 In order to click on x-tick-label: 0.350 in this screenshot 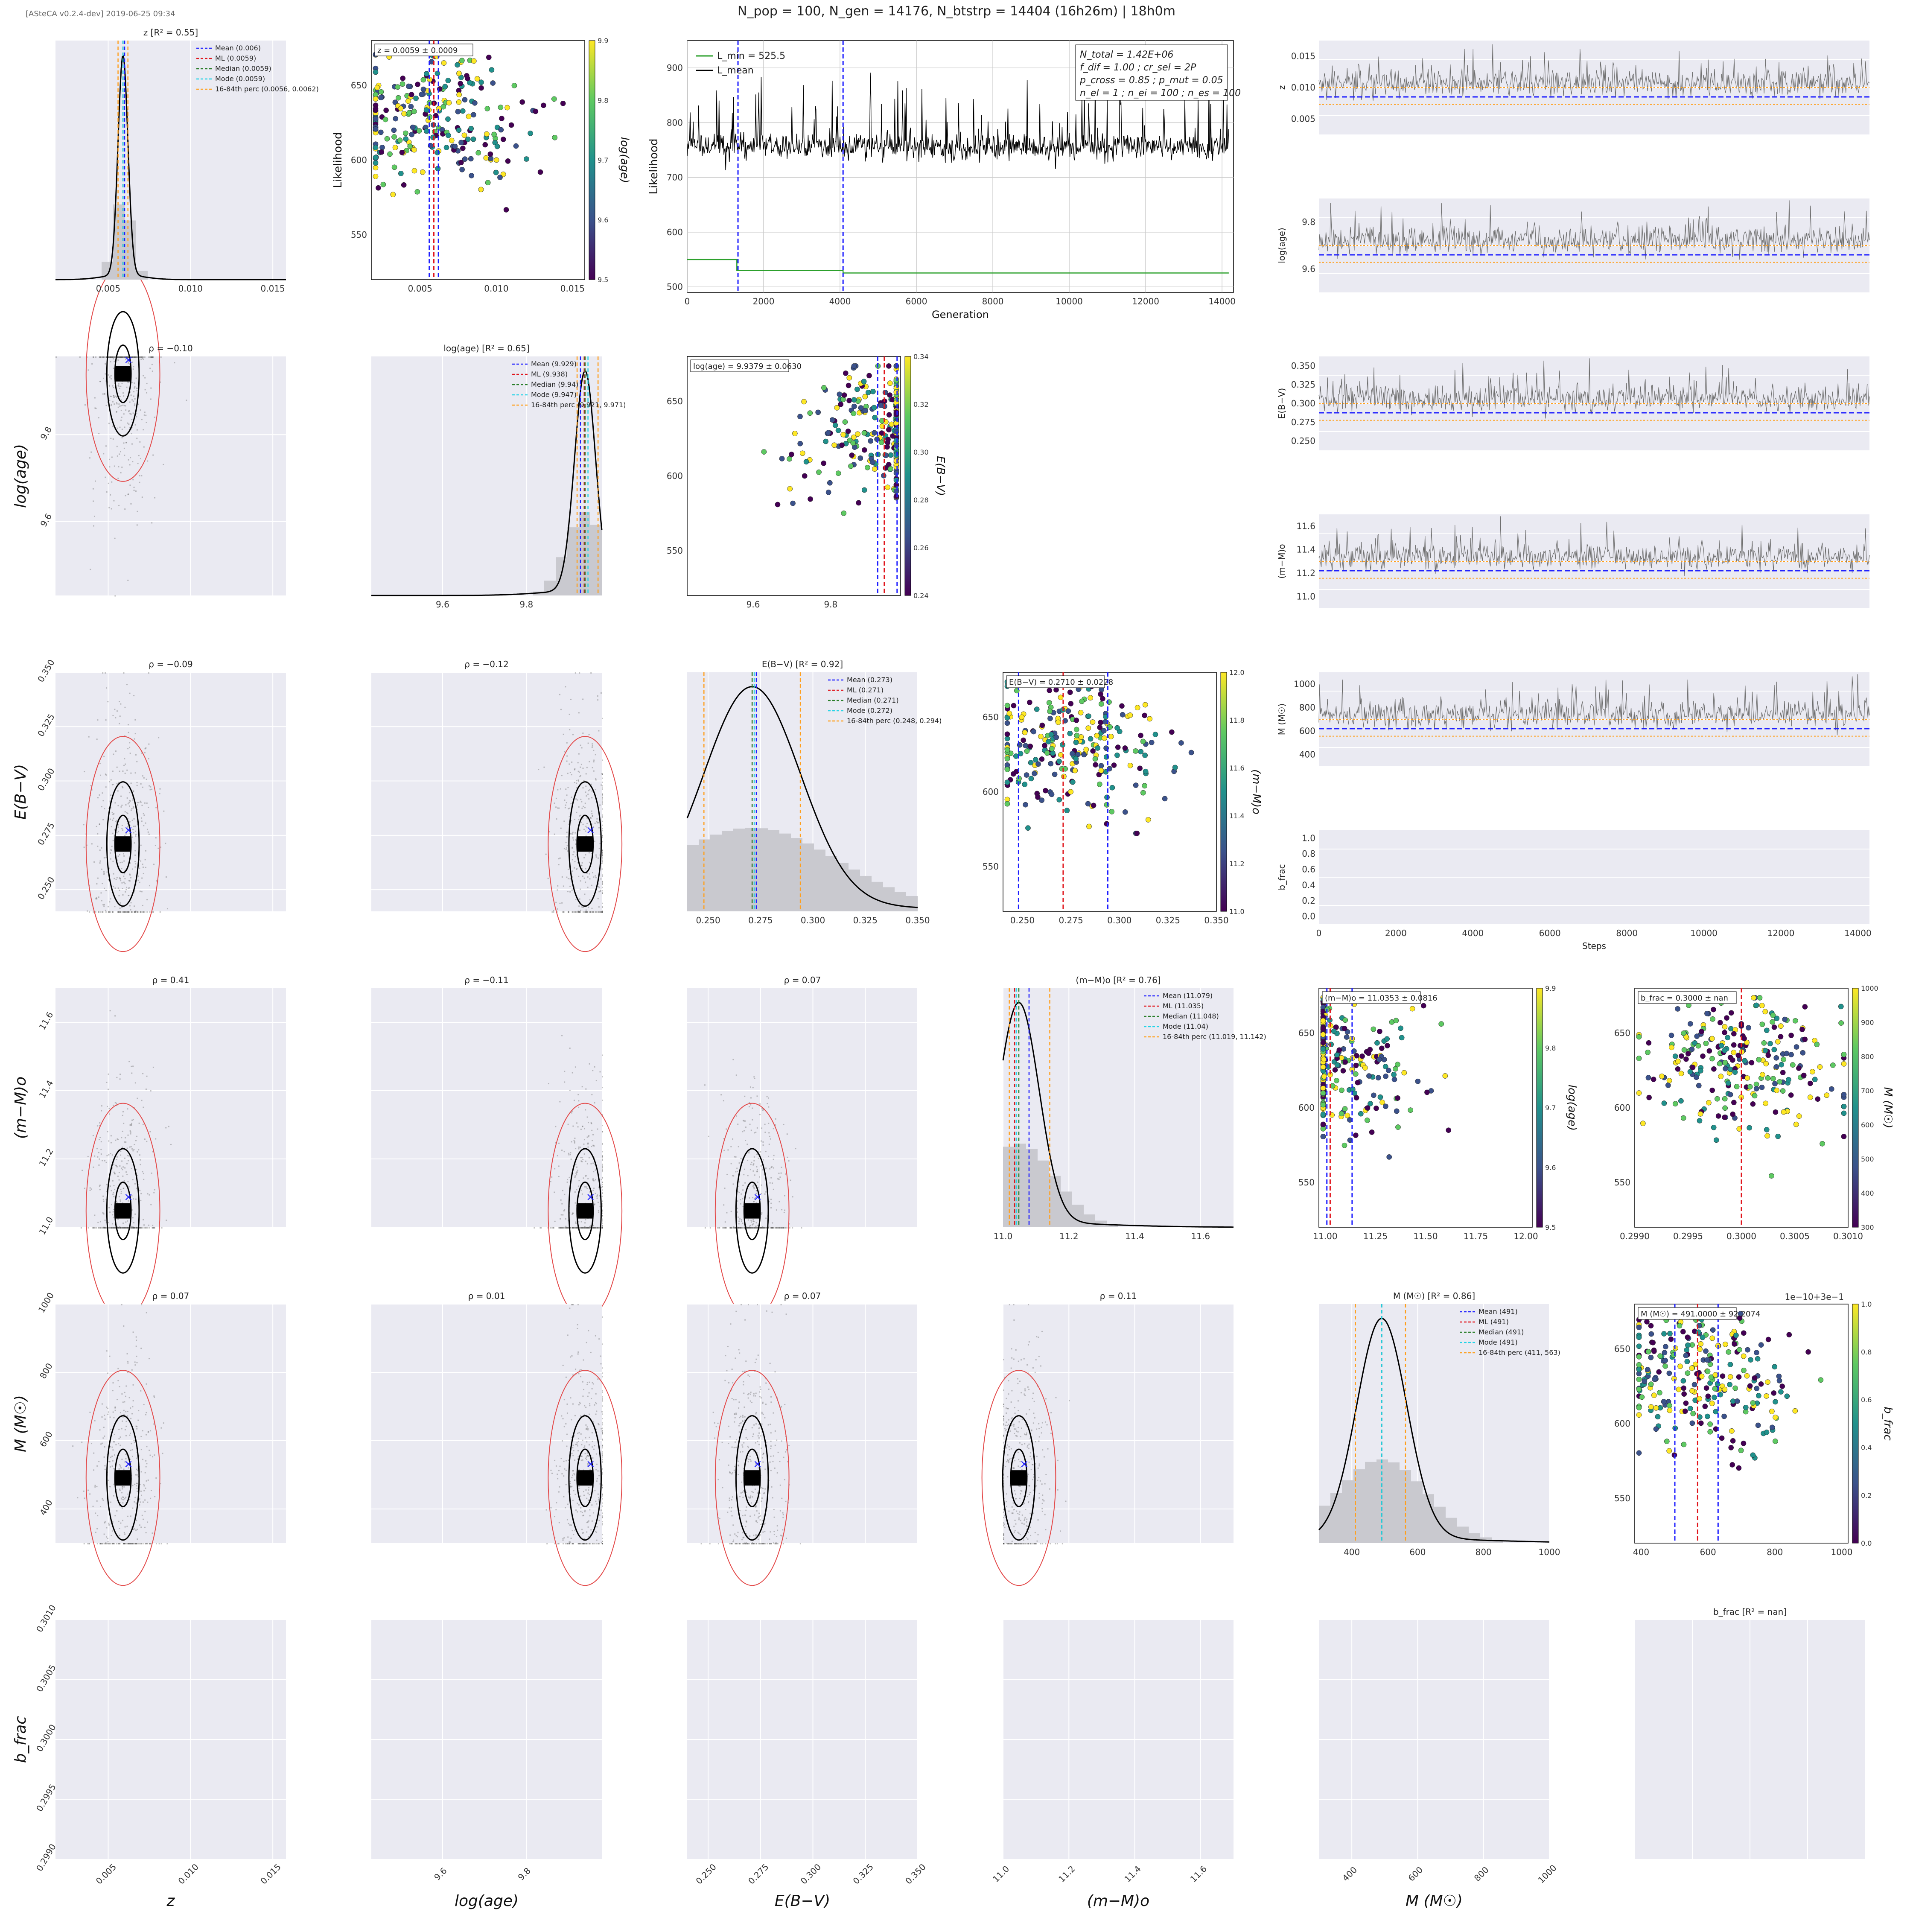, I will do `click(917, 920)`.